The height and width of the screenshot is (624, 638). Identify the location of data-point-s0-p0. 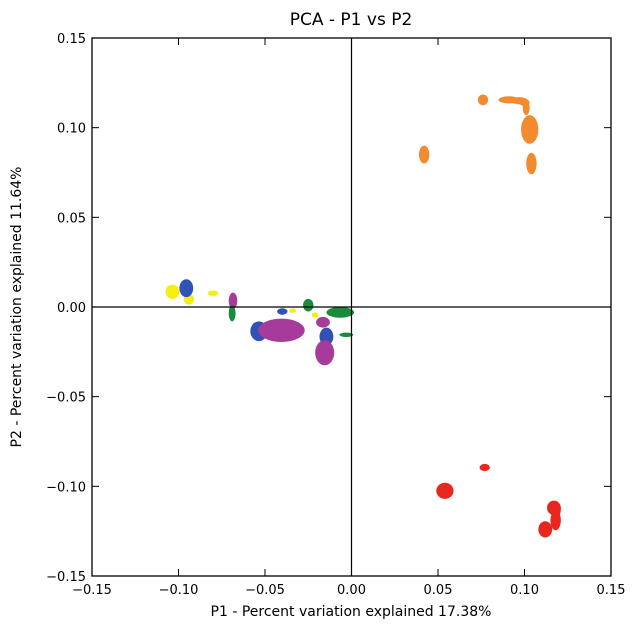
(483, 100).